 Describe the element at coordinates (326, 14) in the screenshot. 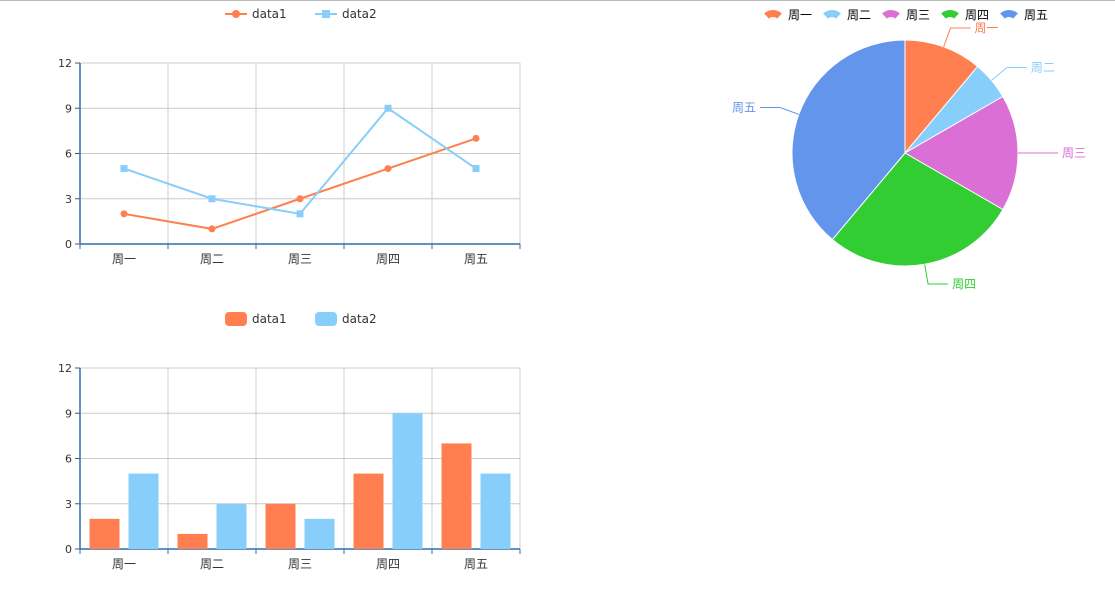

I see `legend-square-marker` at that location.